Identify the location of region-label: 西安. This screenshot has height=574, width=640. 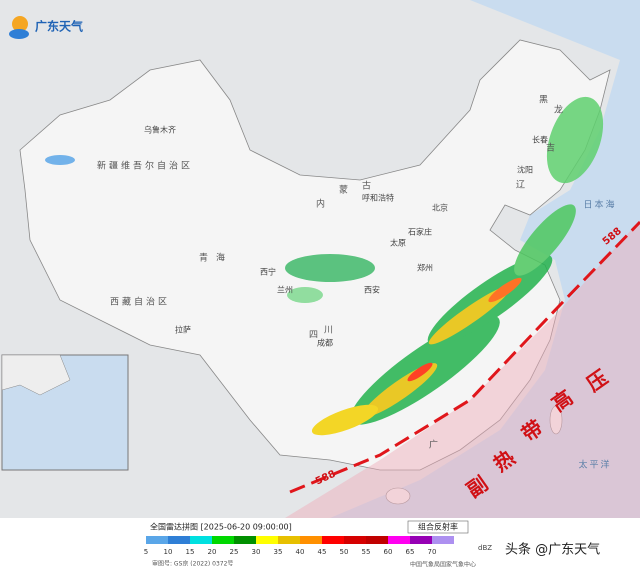
(372, 290).